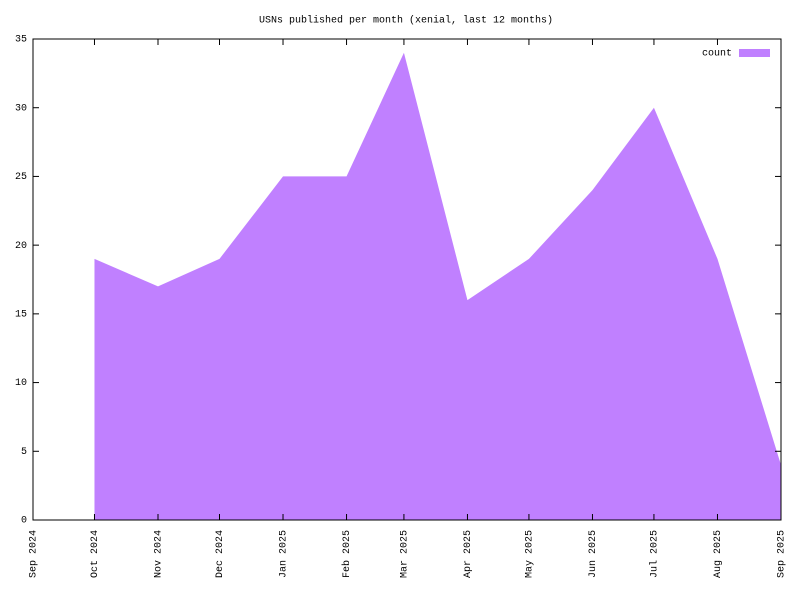  Describe the element at coordinates (34, 554) in the screenshot. I see `x-tick-label: Sep 2024` at that location.